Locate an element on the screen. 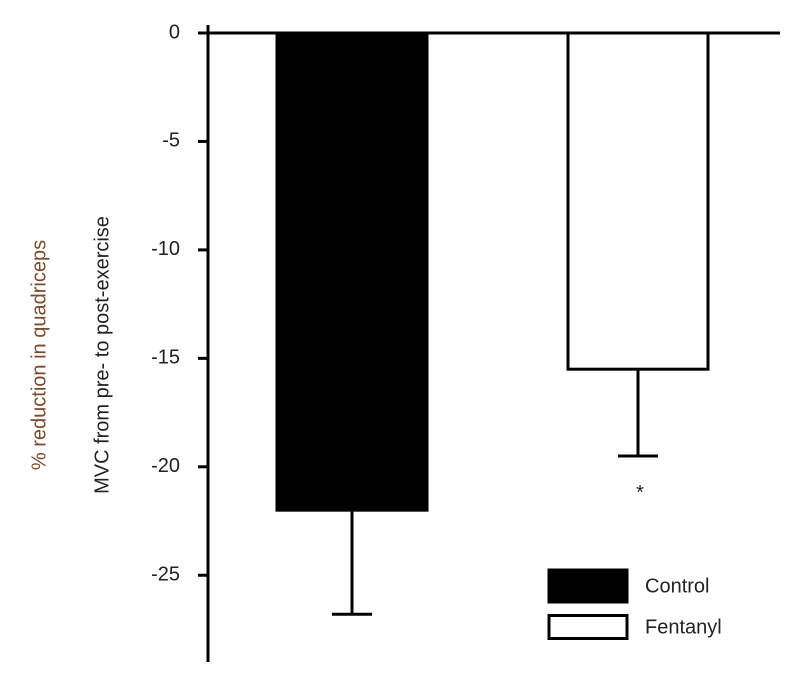 This screenshot has width=800, height=684. y-tick-label: -25 is located at coordinates (165, 575).